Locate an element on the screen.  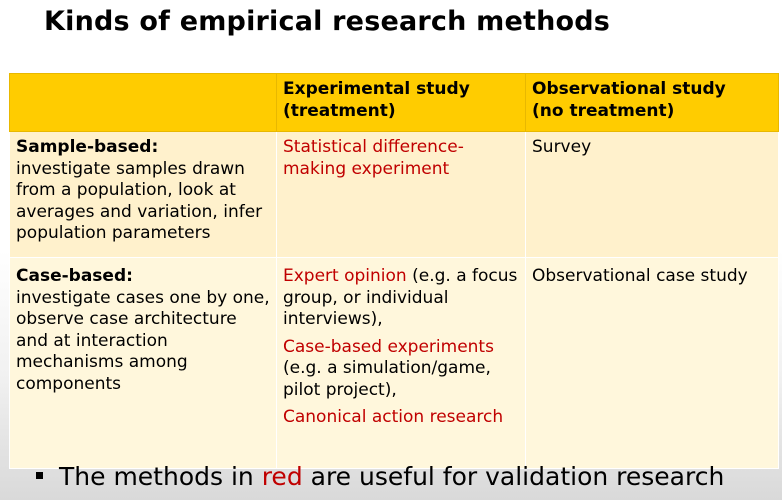
square-bullet-icon is located at coordinates (39, 475).